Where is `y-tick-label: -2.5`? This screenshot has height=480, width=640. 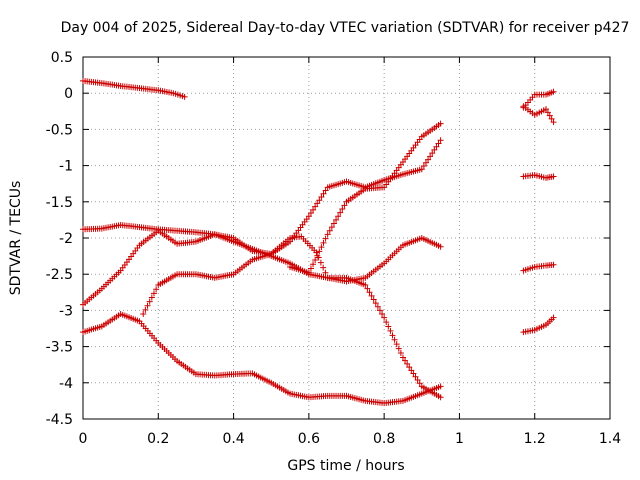 y-tick-label: -2.5 is located at coordinates (59, 275).